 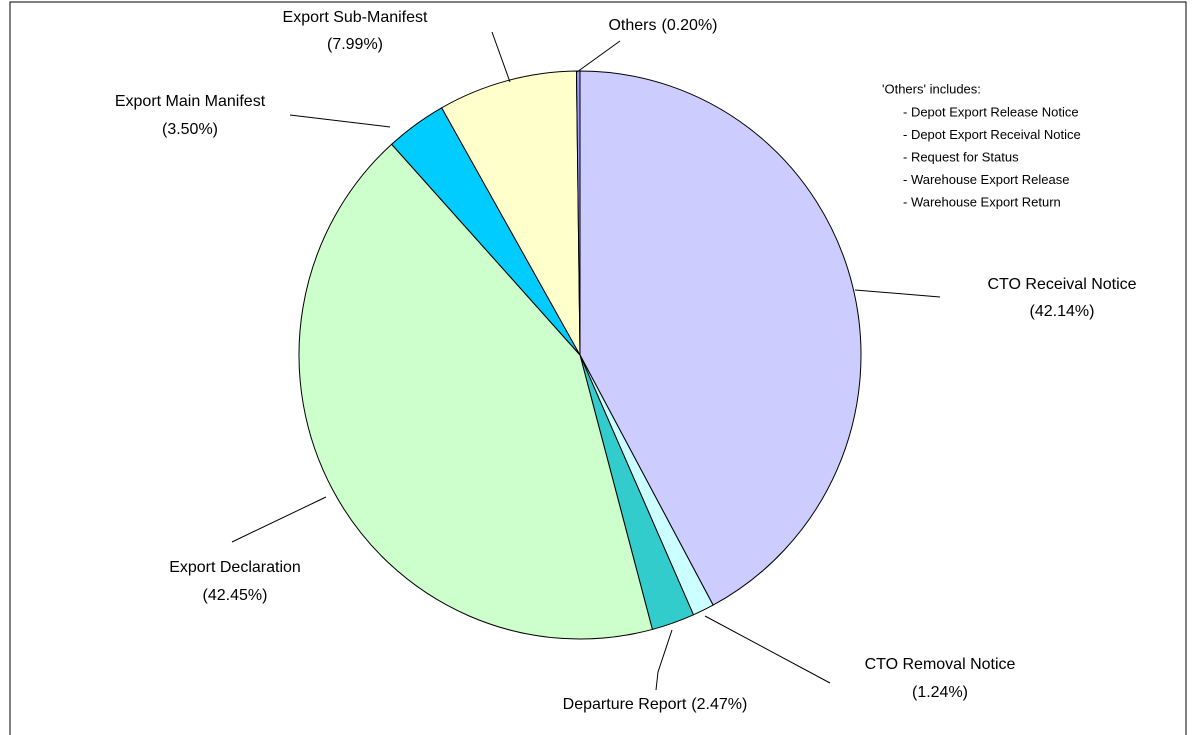 I want to click on annotation-title: 'Others' includes:, so click(x=931, y=88).